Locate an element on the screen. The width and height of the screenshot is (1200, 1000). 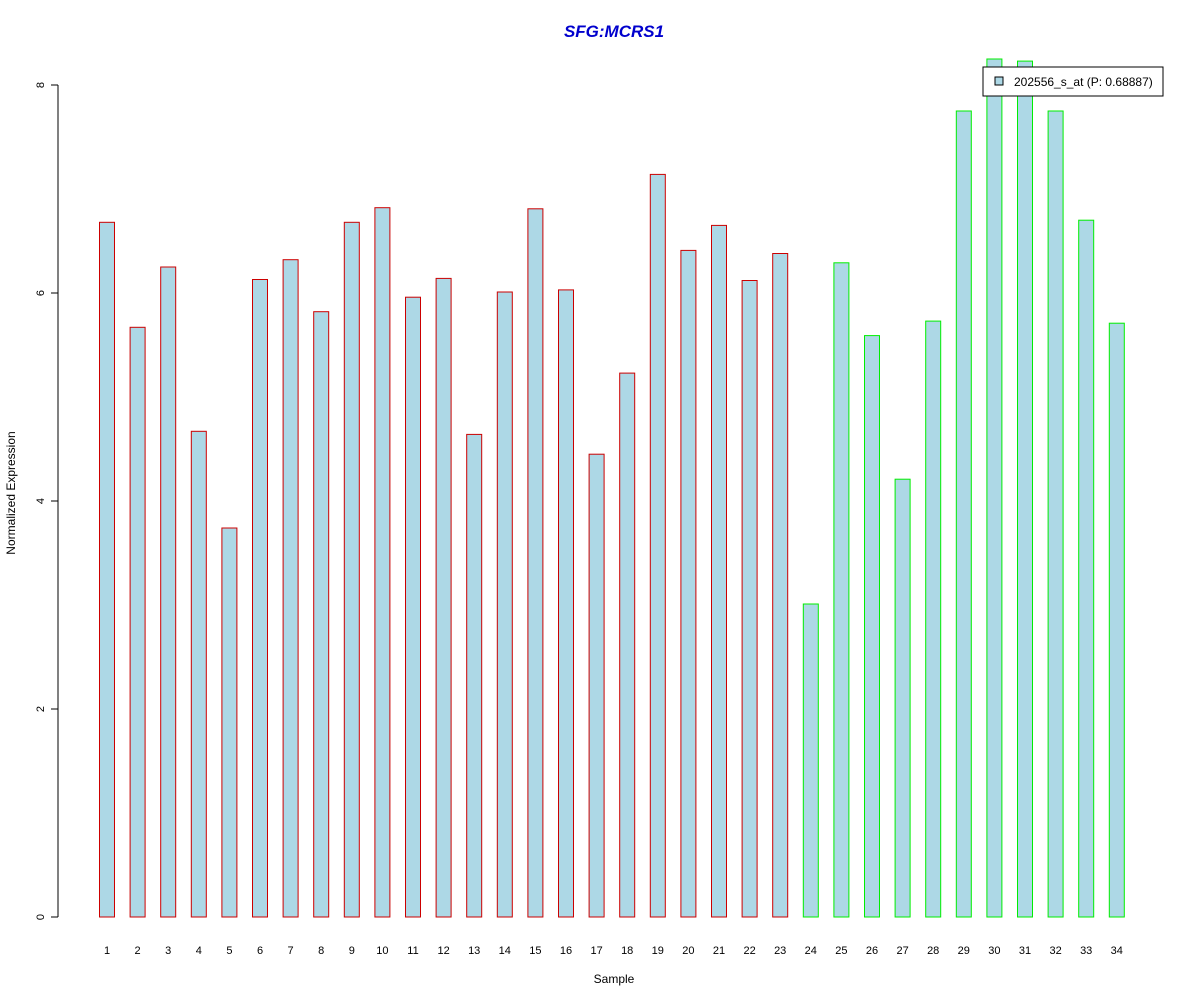
x-tick-label: 6 is located at coordinates (260, 951).